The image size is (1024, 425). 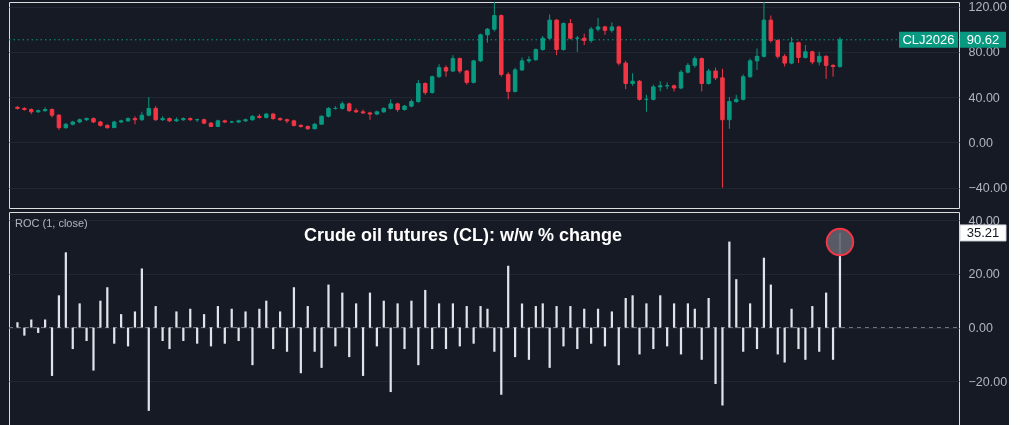 I want to click on ref-line-label: CLJ2026, so click(x=928, y=39).